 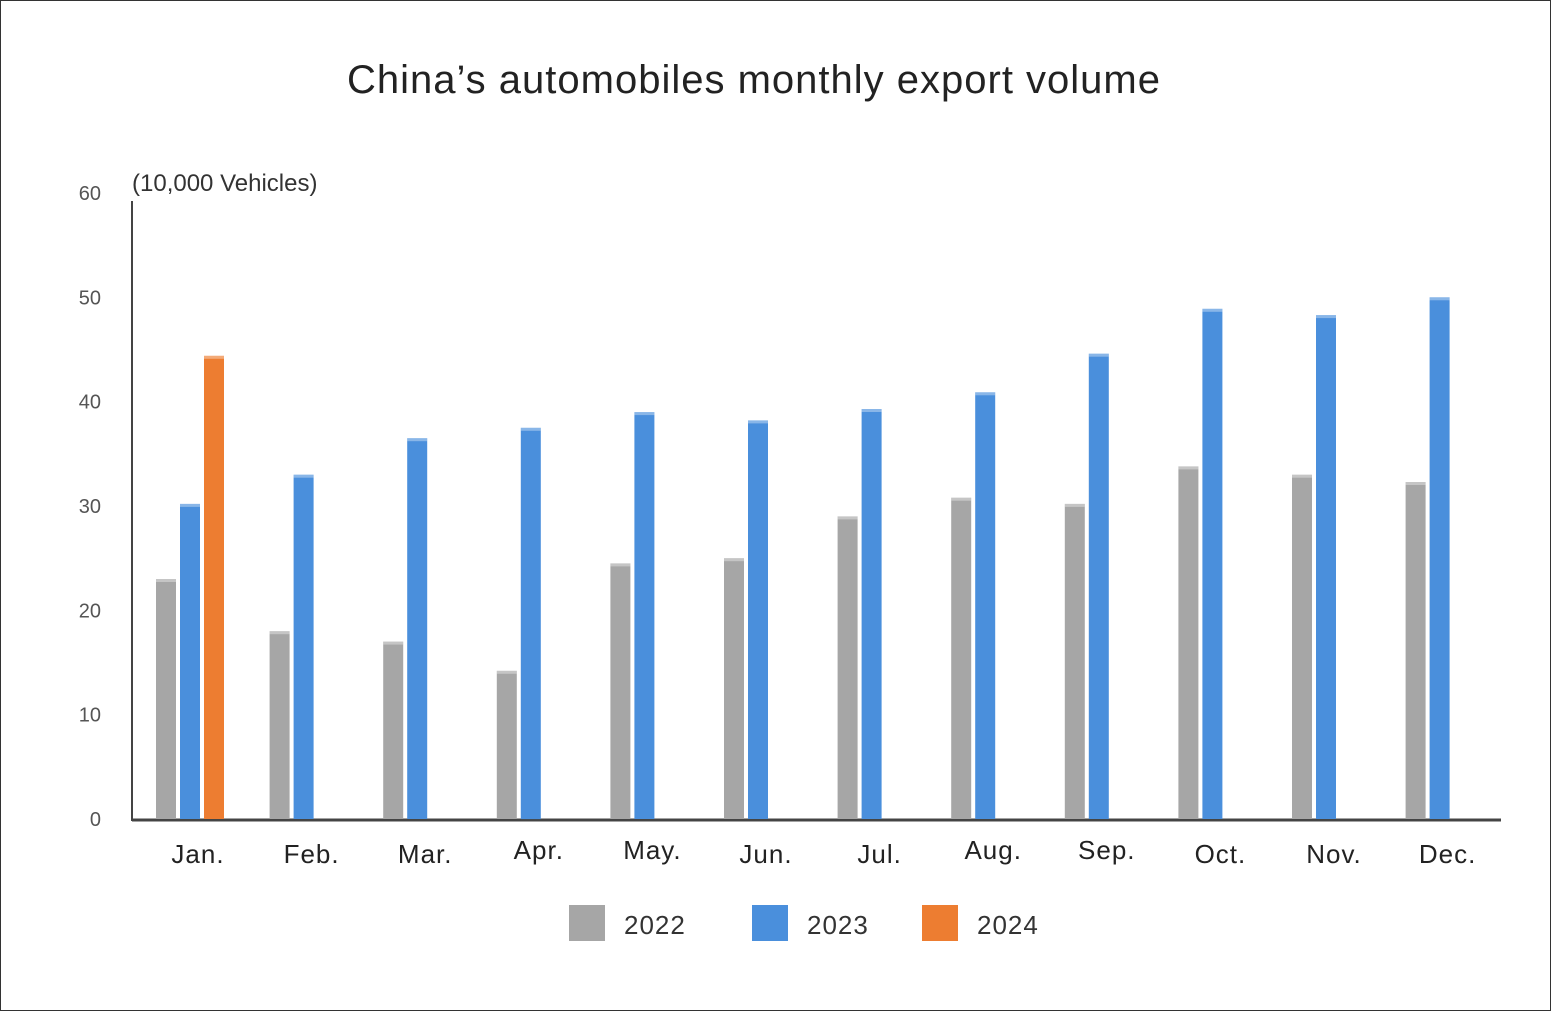 I want to click on legend-label-2023: 2023, so click(x=838, y=925).